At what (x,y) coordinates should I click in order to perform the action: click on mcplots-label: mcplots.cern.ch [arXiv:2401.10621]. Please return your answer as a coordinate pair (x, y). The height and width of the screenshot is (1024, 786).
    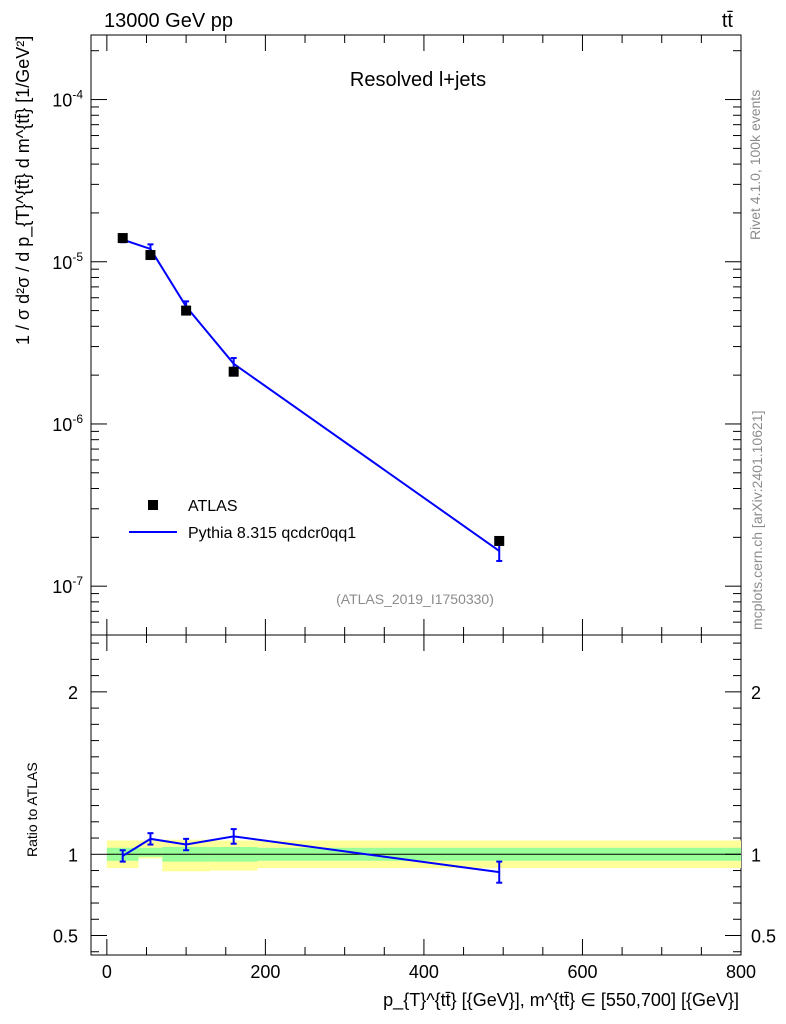
    Looking at the image, I should click on (757, 520).